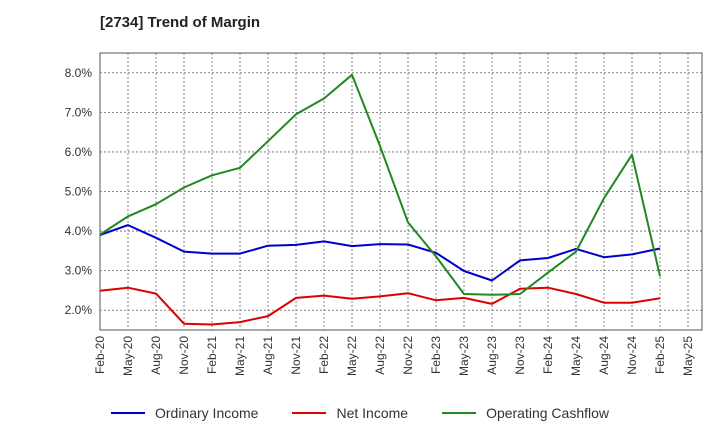 The height and width of the screenshot is (440, 720). Describe the element at coordinates (576, 356) in the screenshot. I see `x-tick-label: May-24` at that location.